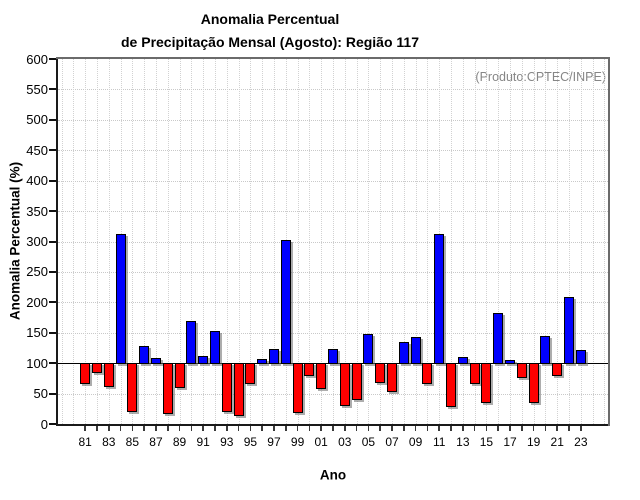 The height and width of the screenshot is (500, 640). What do you see at coordinates (345, 442) in the screenshot?
I see `x-tick-label-2003: 03` at bounding box center [345, 442].